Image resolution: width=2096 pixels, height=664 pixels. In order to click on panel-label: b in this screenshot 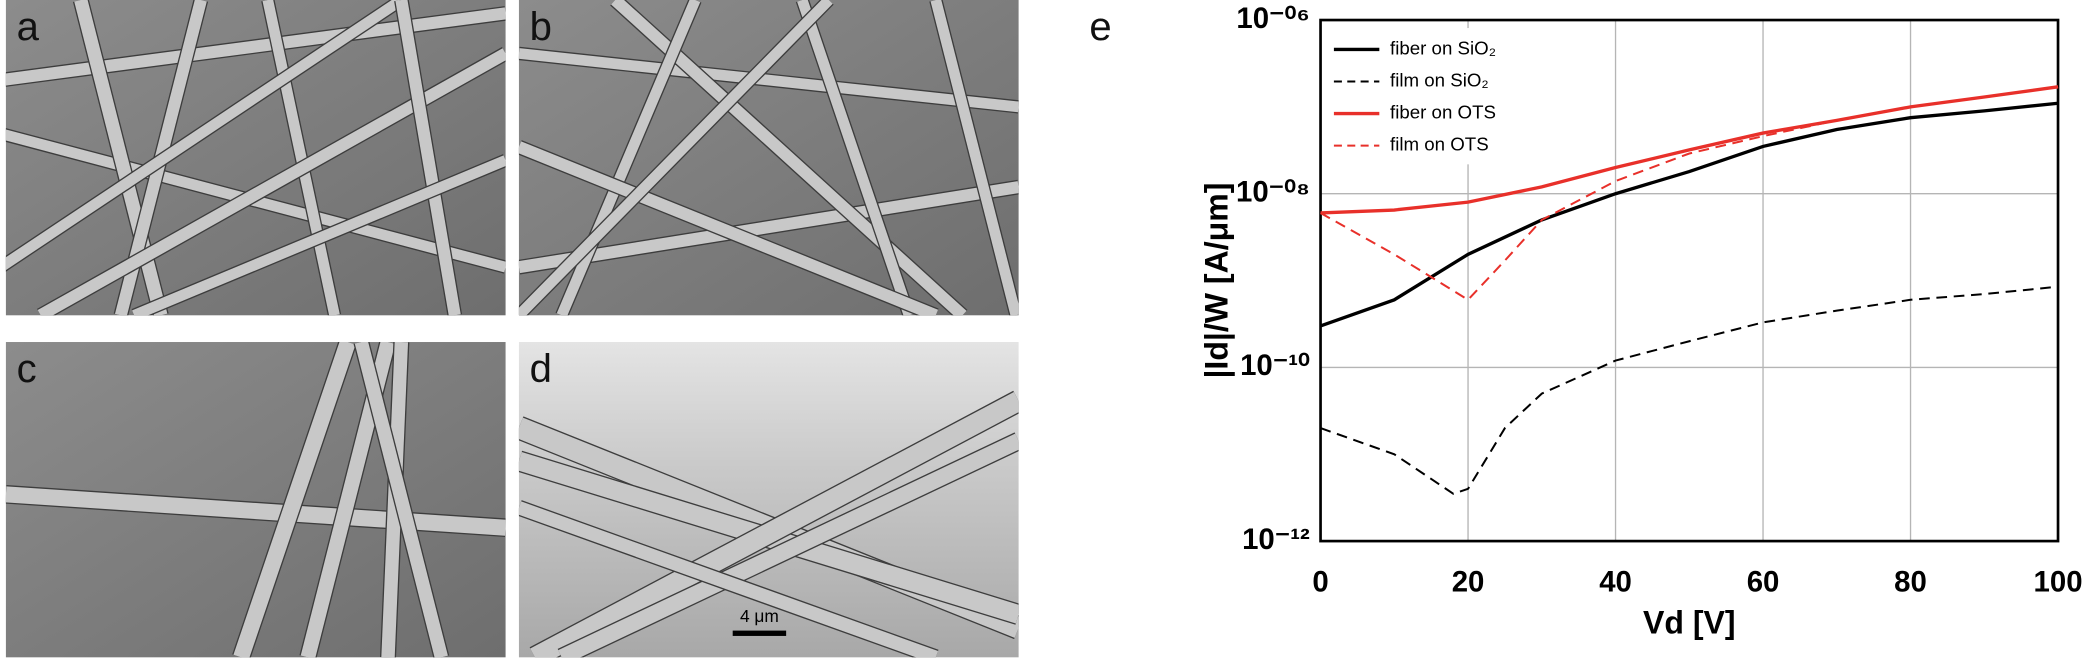, I will do `click(541, 27)`.